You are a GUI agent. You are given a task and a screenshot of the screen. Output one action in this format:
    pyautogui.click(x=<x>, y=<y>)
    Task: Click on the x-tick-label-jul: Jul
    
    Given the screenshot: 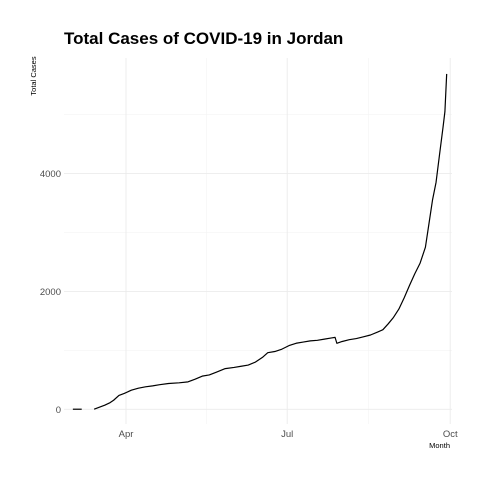 What is the action you would take?
    pyautogui.click(x=287, y=434)
    